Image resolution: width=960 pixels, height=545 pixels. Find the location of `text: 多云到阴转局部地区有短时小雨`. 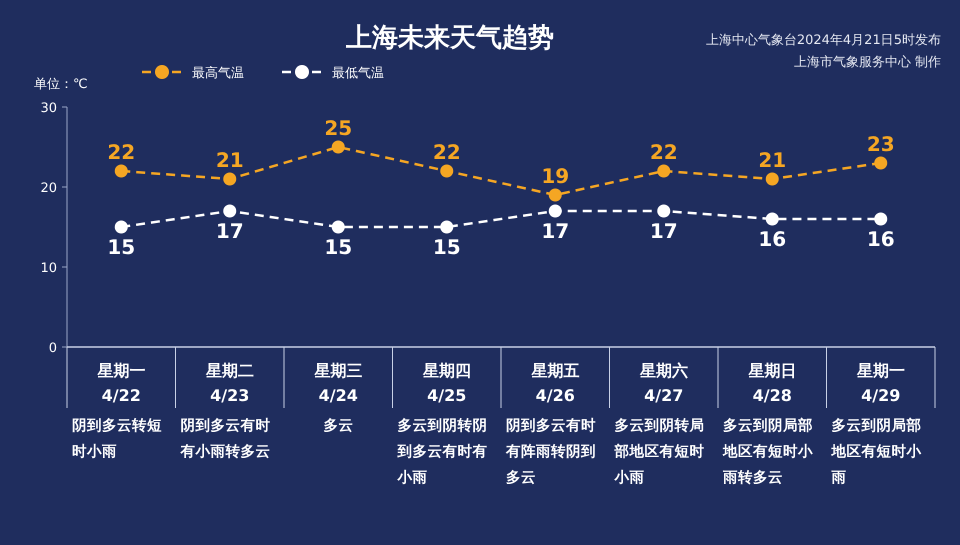

text: 多云到阴转局部地区有短时小雨 is located at coordinates (659, 451).